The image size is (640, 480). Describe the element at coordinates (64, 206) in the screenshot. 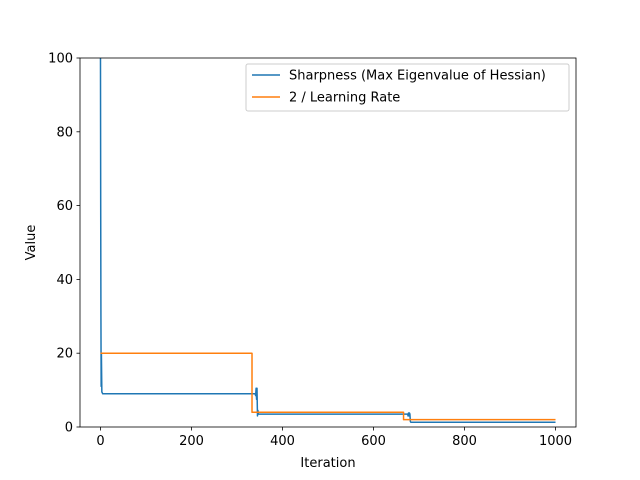

I see `y-tick-label: 60` at that location.